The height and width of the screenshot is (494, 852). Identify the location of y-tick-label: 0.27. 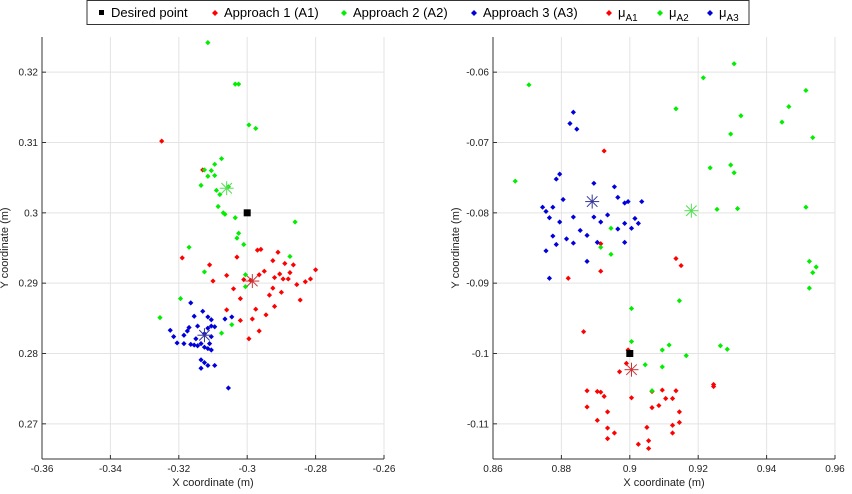
(29, 424).